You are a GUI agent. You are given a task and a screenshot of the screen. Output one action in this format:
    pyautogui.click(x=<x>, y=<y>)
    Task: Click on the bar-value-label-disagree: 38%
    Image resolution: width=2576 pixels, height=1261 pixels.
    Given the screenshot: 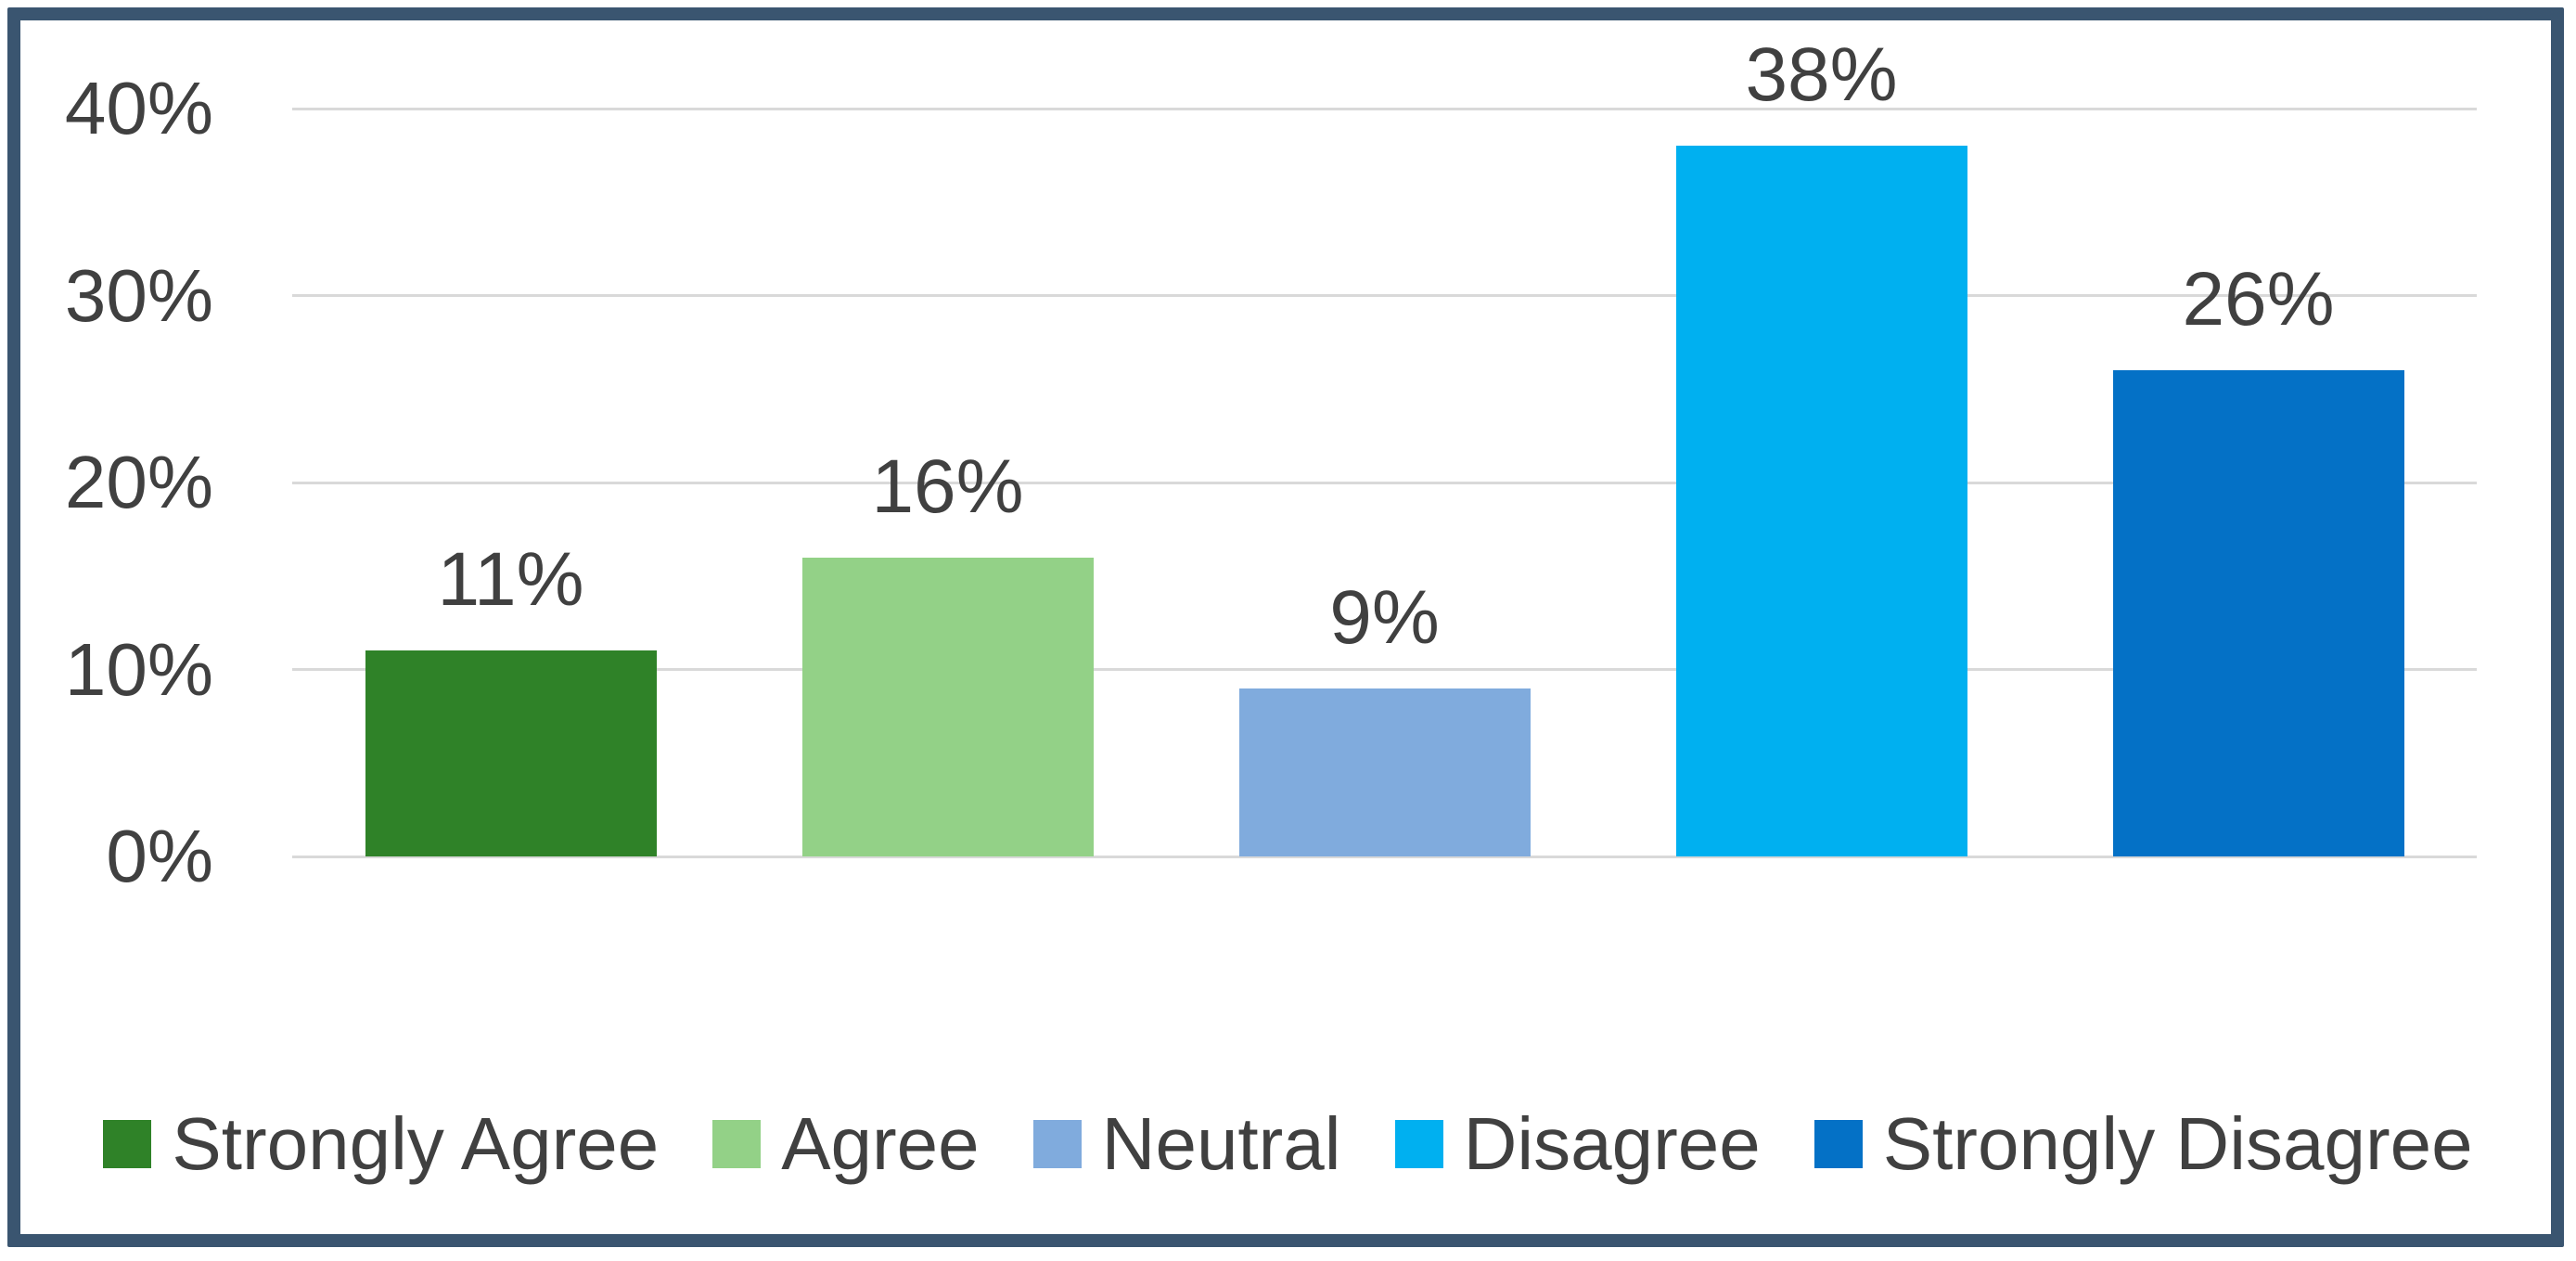 What is the action you would take?
    pyautogui.click(x=1821, y=75)
    